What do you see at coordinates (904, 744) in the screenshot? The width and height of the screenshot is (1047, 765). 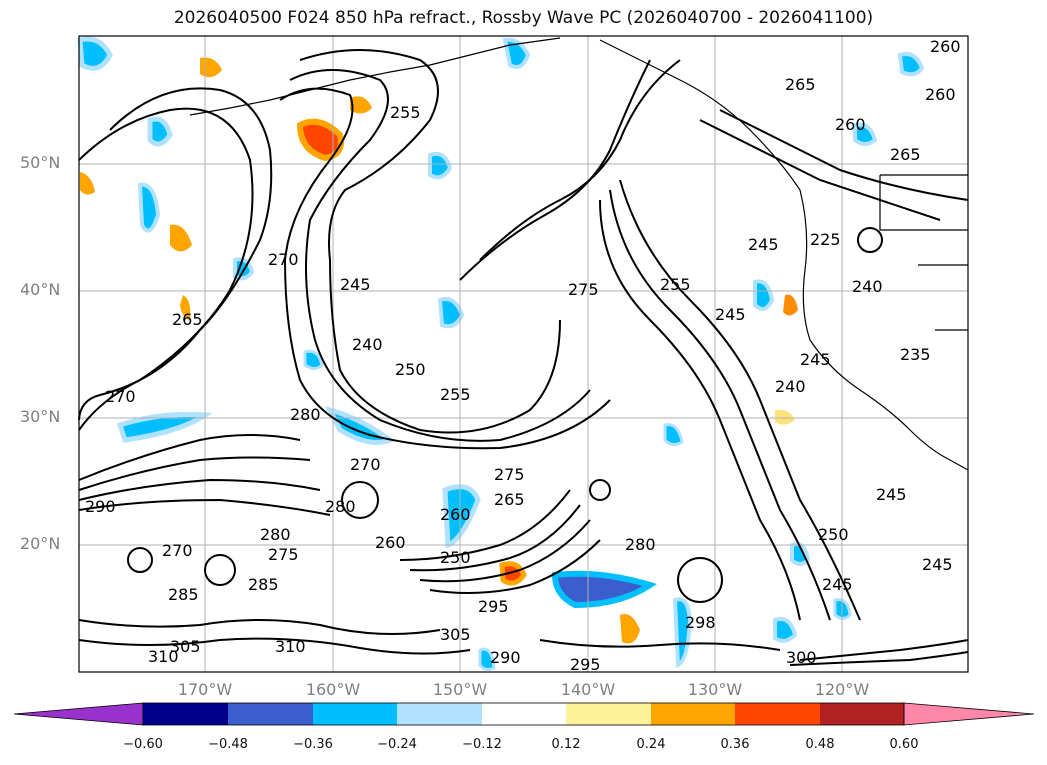 I see `colorbar-tick: 0.60` at bounding box center [904, 744].